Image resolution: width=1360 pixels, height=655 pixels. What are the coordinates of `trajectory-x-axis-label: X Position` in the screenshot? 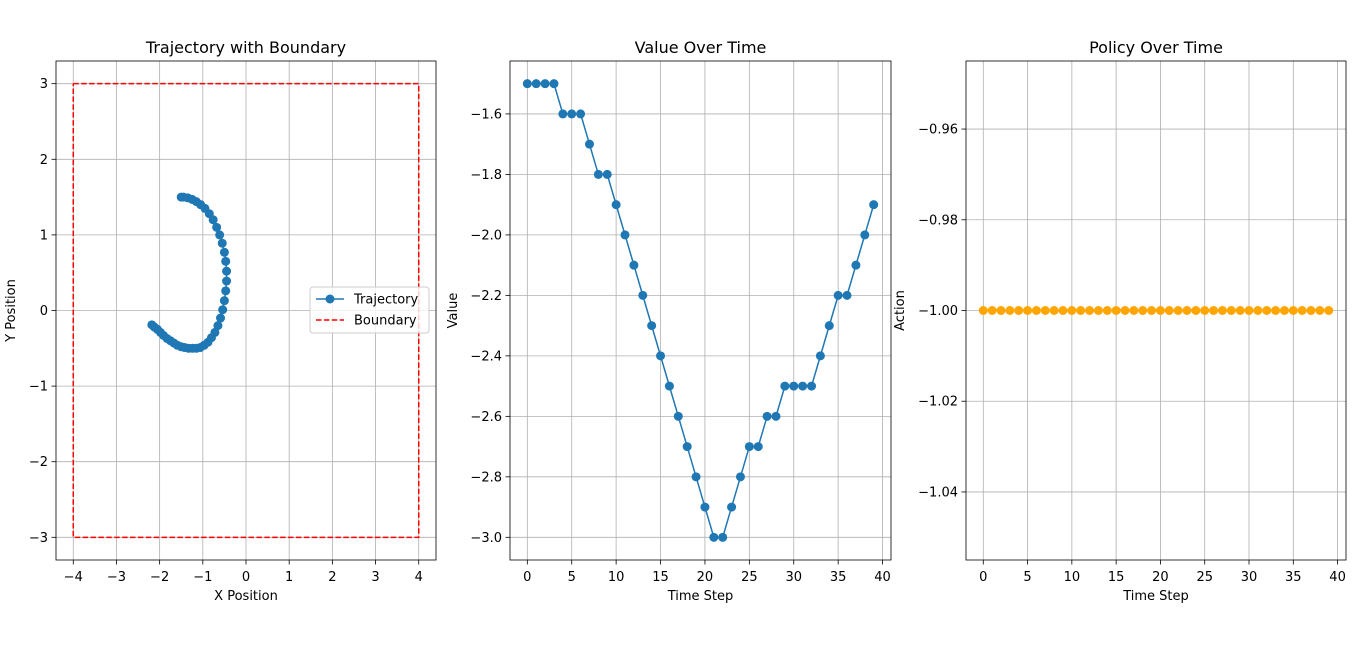 It's located at (246, 596).